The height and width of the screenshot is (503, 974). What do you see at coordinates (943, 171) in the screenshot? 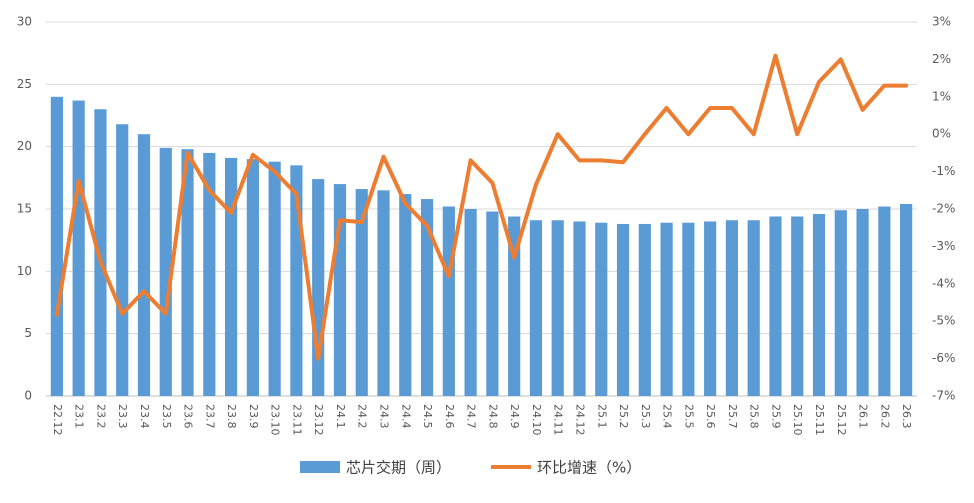
I see `y2-tick-label: -1%` at bounding box center [943, 171].